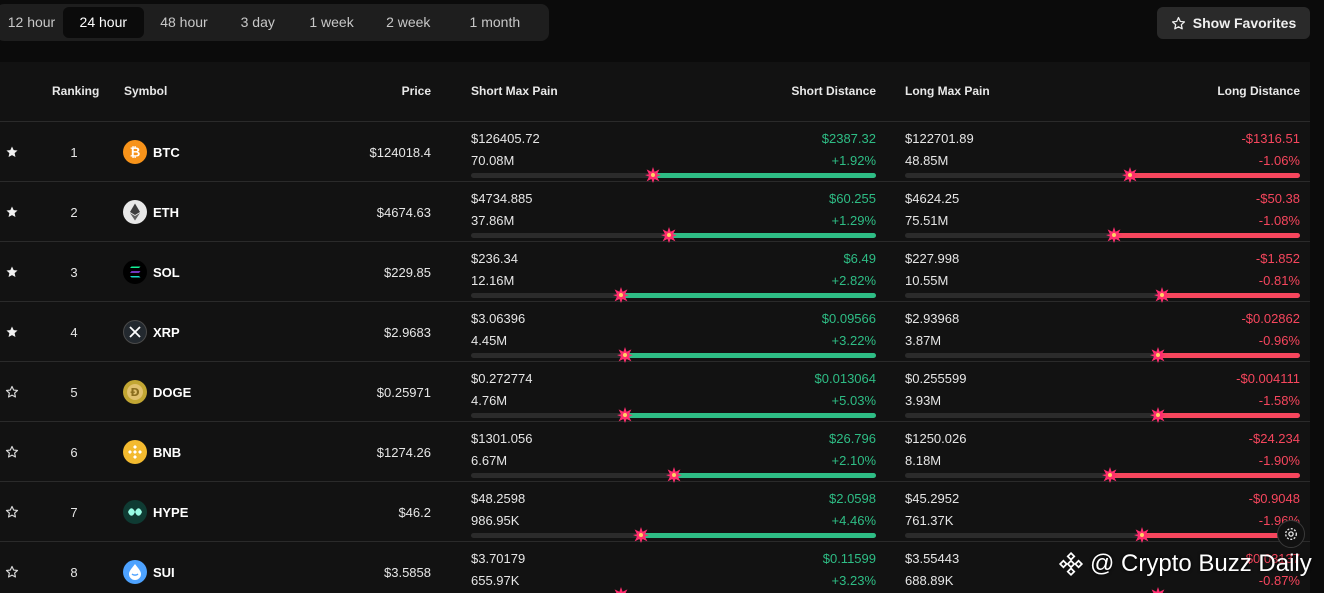 Image resolution: width=1324 pixels, height=593 pixels. I want to click on short-distance-percent: +1.29%, so click(853, 220).